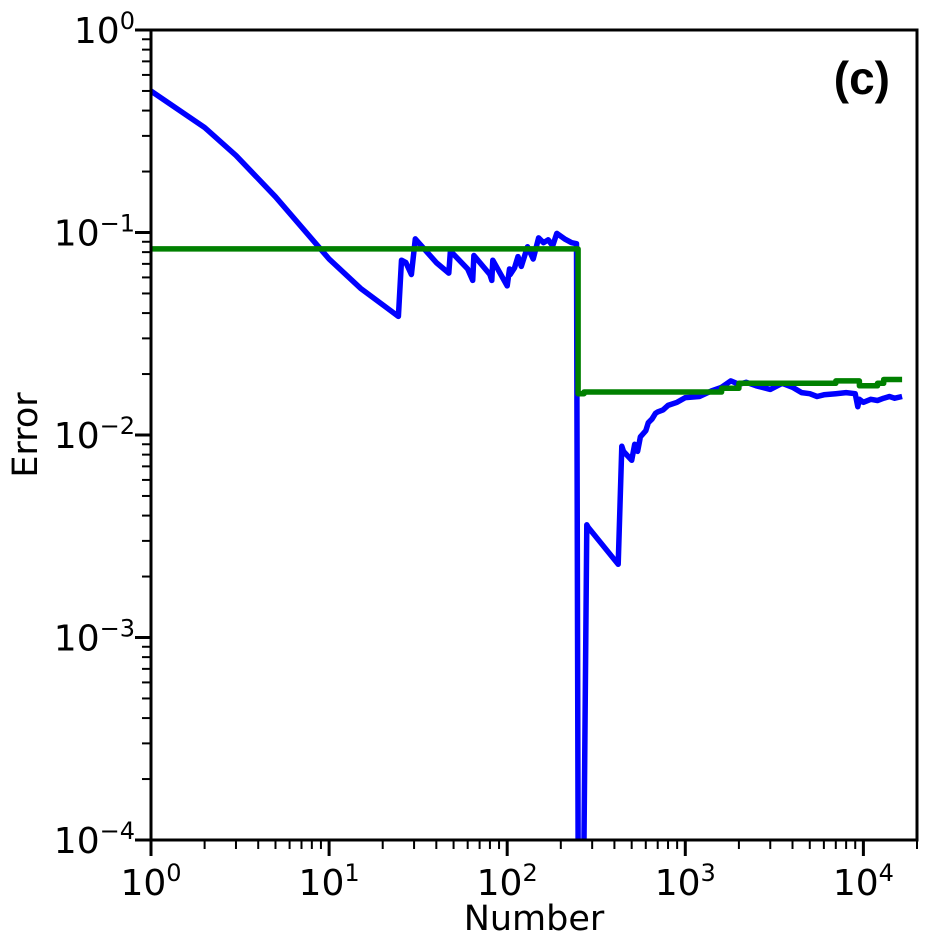  I want to click on x-tick-label: 101, so click(329, 881).